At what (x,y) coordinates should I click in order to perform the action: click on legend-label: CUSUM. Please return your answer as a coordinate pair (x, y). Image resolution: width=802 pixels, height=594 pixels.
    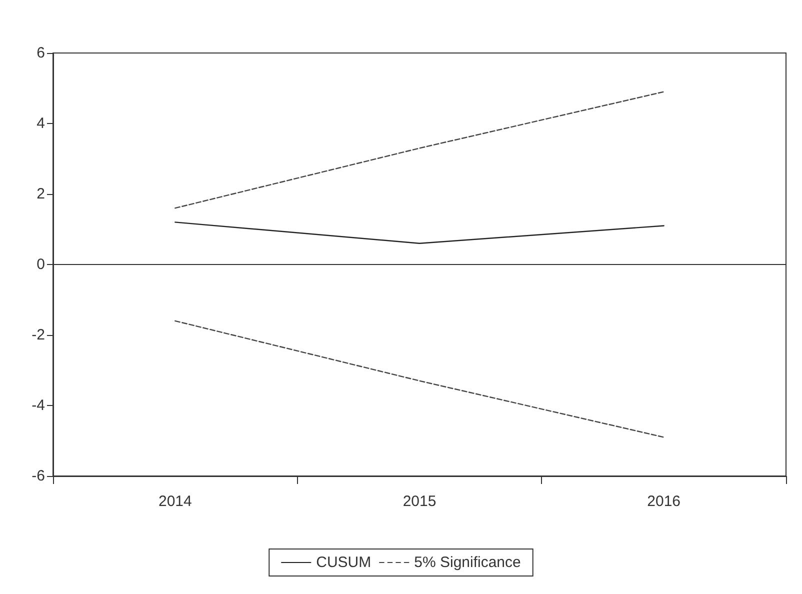
    Looking at the image, I should click on (344, 562).